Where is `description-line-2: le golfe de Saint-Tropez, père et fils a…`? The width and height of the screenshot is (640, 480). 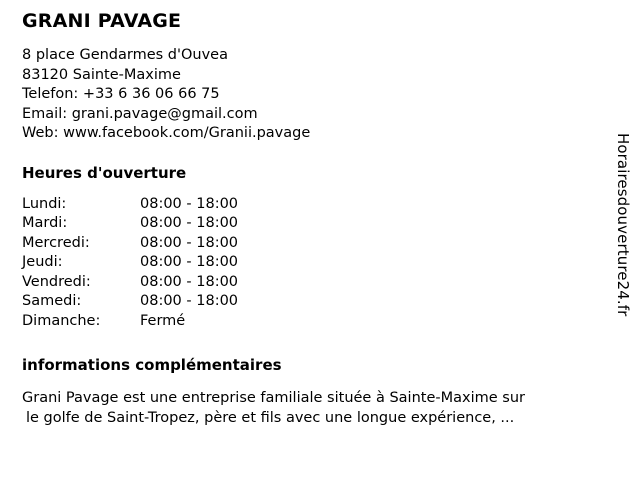 description-line-2: le golfe de Saint-Tropez, père et fils a… is located at coordinates (270, 417).